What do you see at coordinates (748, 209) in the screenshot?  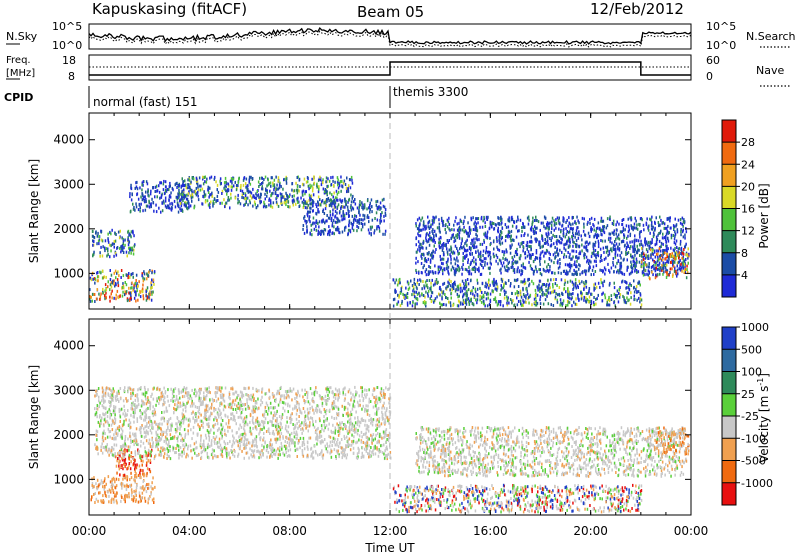 I see `colorbar-tick-label: 16` at bounding box center [748, 209].